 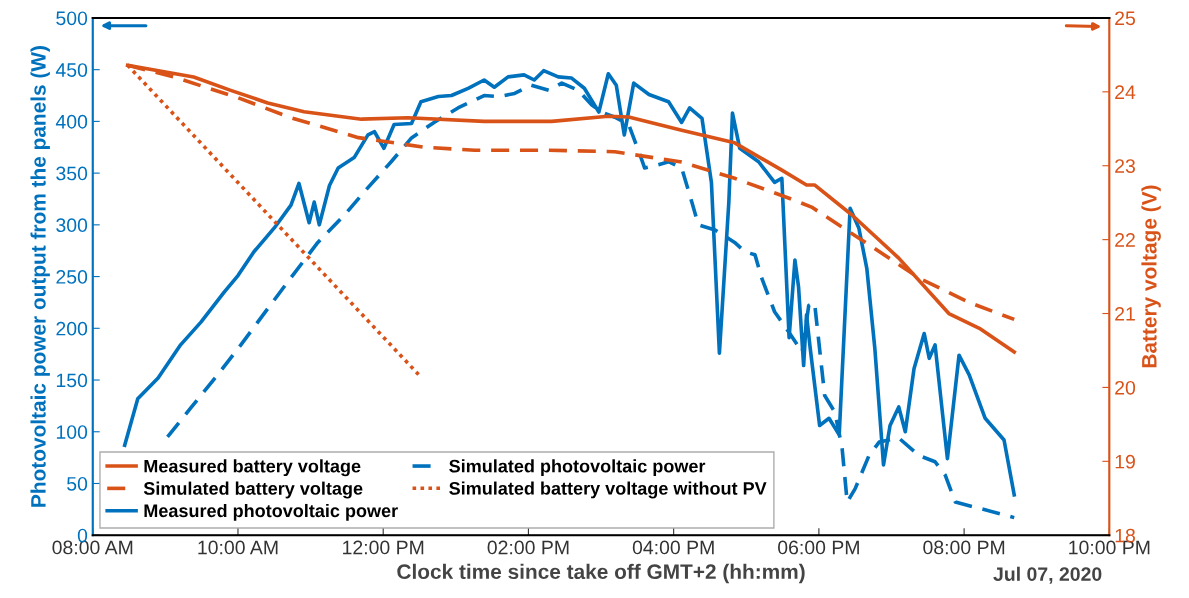 What do you see at coordinates (72, 173) in the screenshot?
I see `y-tick-label: 350` at bounding box center [72, 173].